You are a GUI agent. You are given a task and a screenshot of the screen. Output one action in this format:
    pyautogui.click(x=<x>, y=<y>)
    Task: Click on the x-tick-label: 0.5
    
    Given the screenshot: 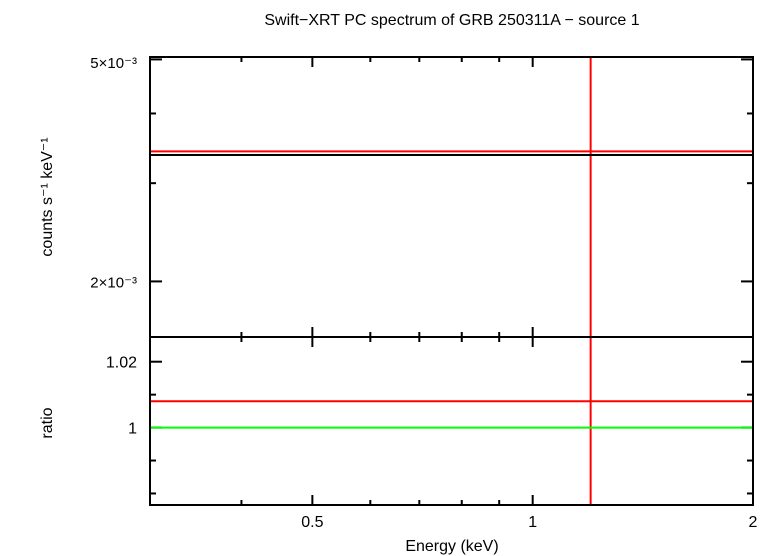 What is the action you would take?
    pyautogui.click(x=312, y=522)
    